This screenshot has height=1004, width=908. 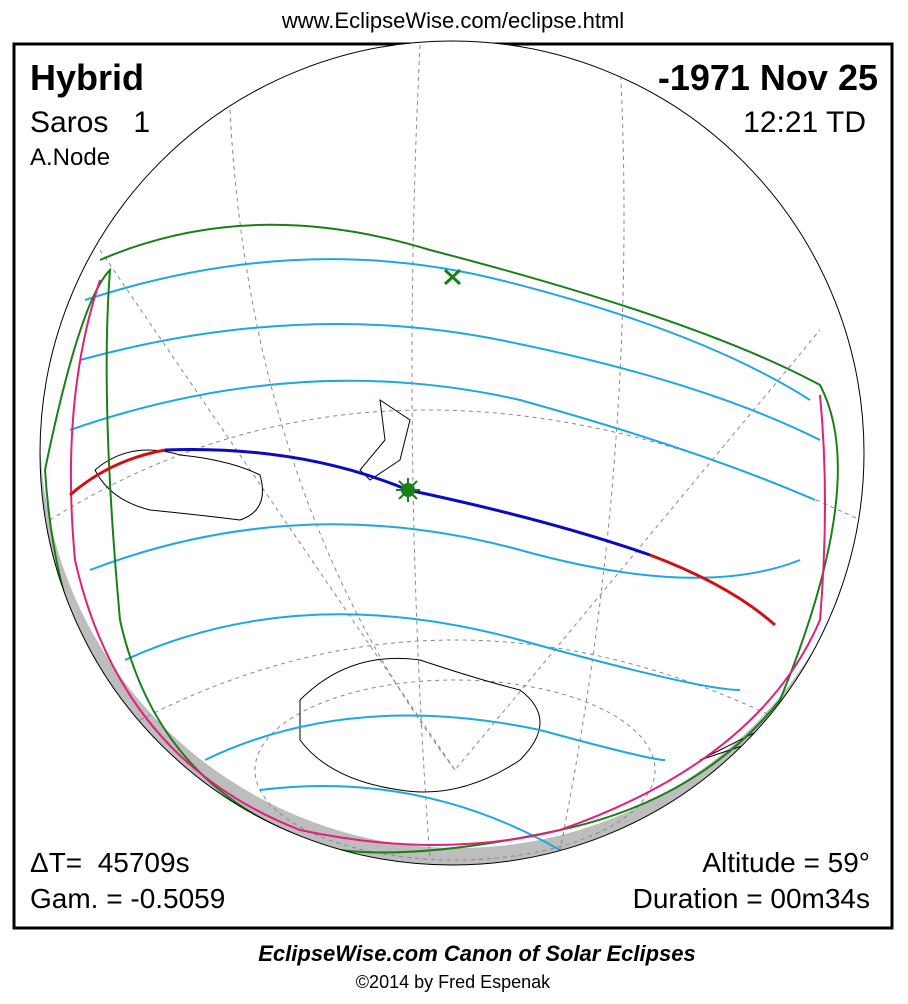 I want to click on gamma: Gam. = -0.5059, so click(x=127, y=898).